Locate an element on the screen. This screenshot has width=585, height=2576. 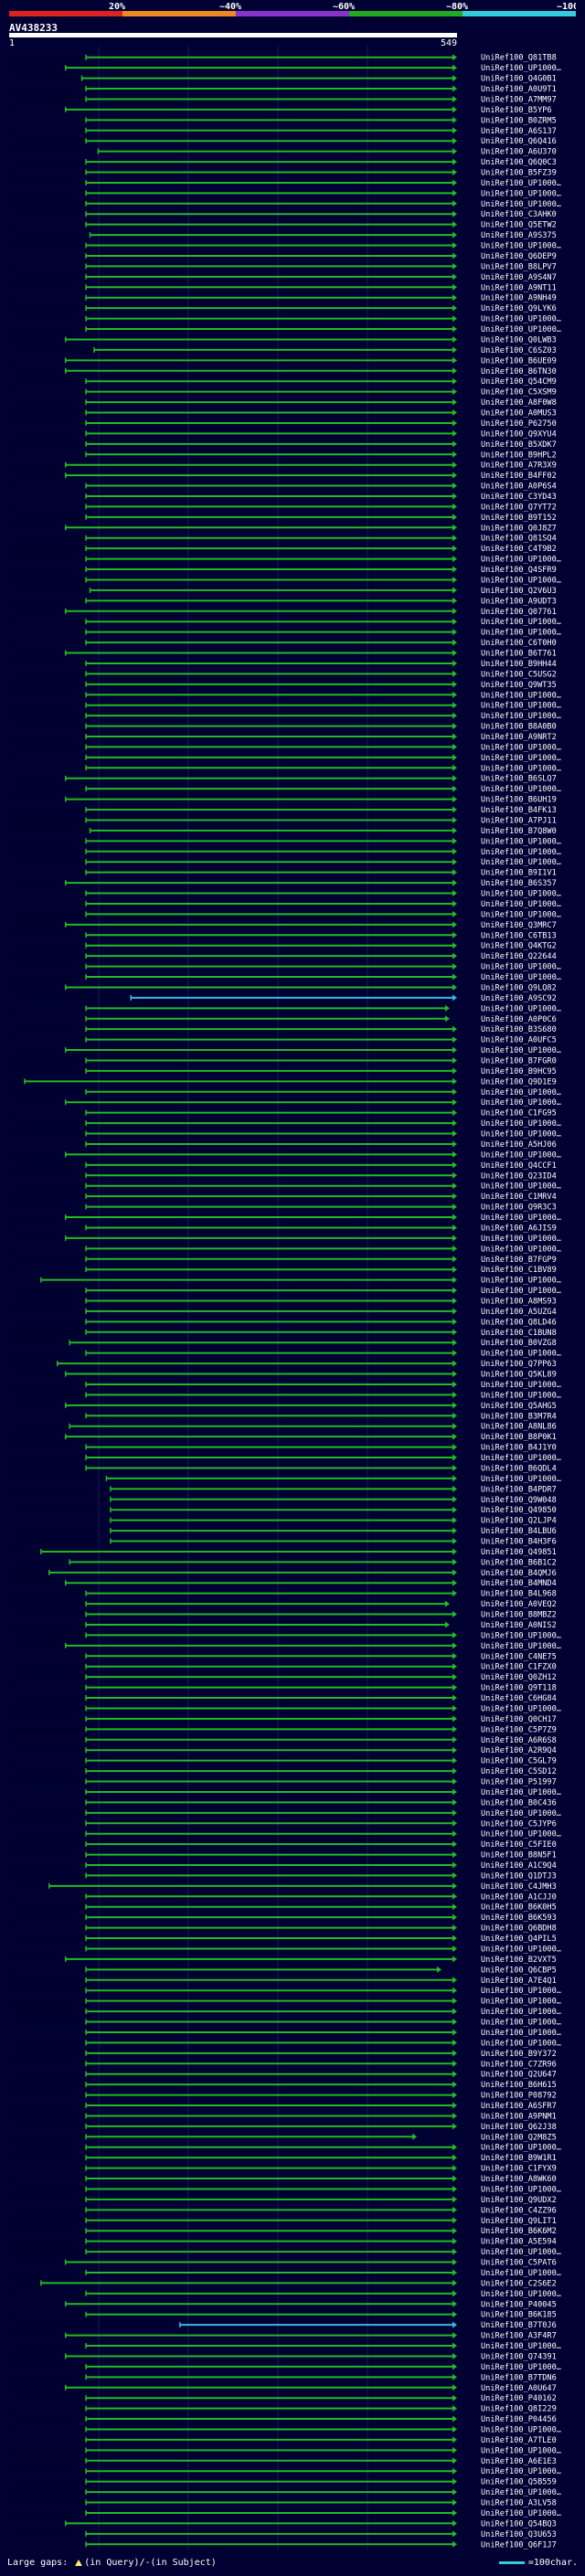
hit-row: UniRef100_B7T0J6 is located at coordinates (283, 2325).